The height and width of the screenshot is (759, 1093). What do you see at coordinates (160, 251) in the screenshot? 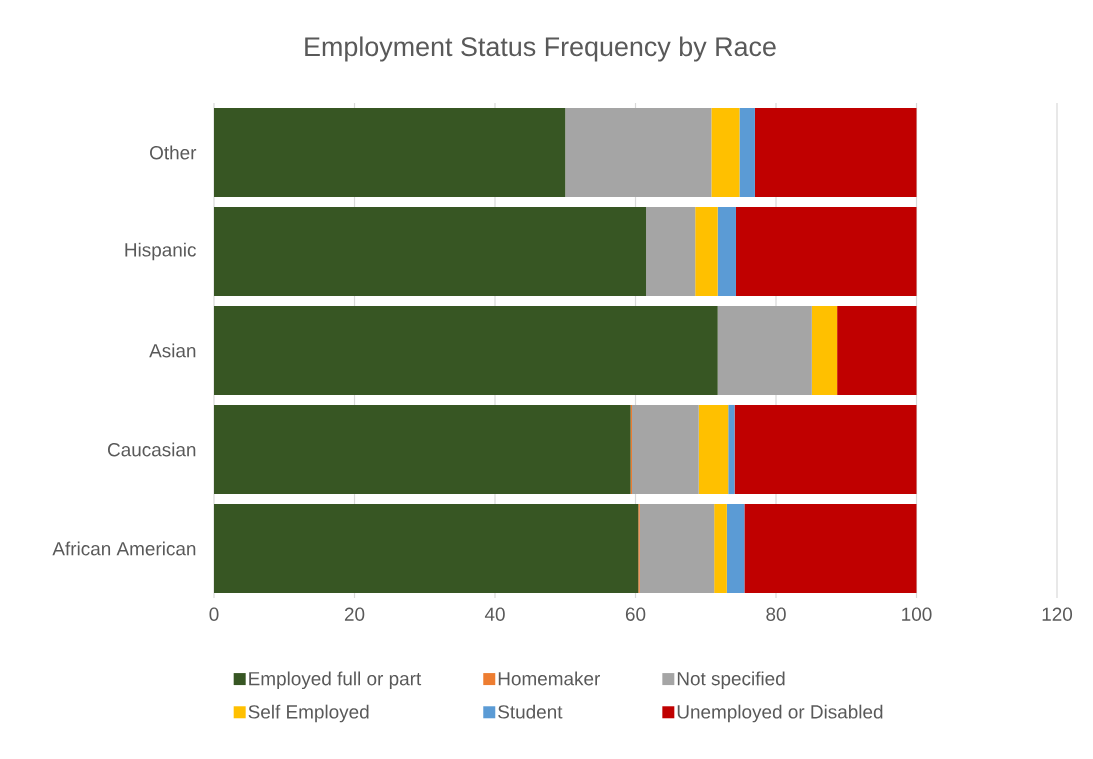
I see `y-tick-label: Hispanic` at bounding box center [160, 251].